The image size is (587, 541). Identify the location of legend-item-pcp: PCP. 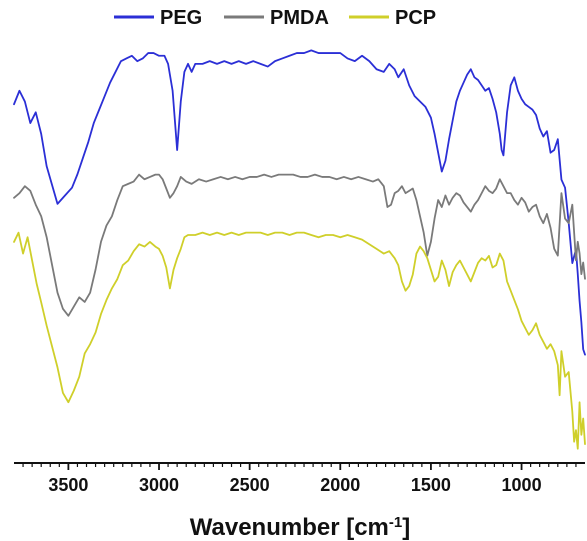
(392, 18).